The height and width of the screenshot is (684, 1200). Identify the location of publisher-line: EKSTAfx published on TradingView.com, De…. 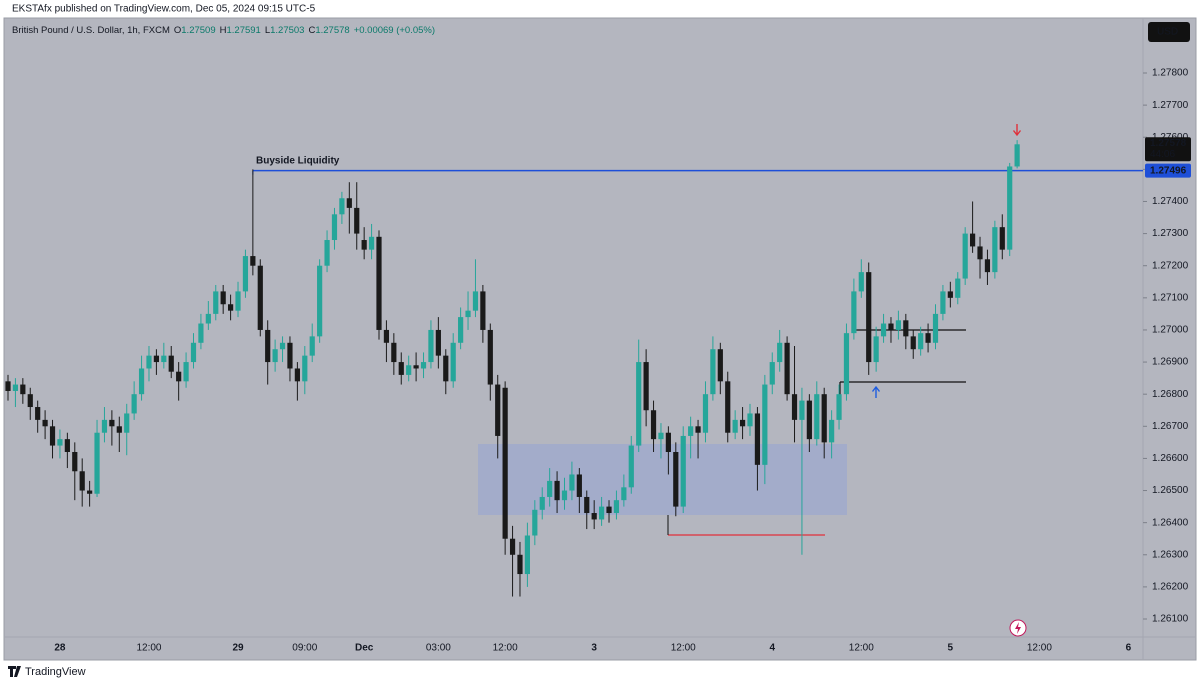
(164, 9).